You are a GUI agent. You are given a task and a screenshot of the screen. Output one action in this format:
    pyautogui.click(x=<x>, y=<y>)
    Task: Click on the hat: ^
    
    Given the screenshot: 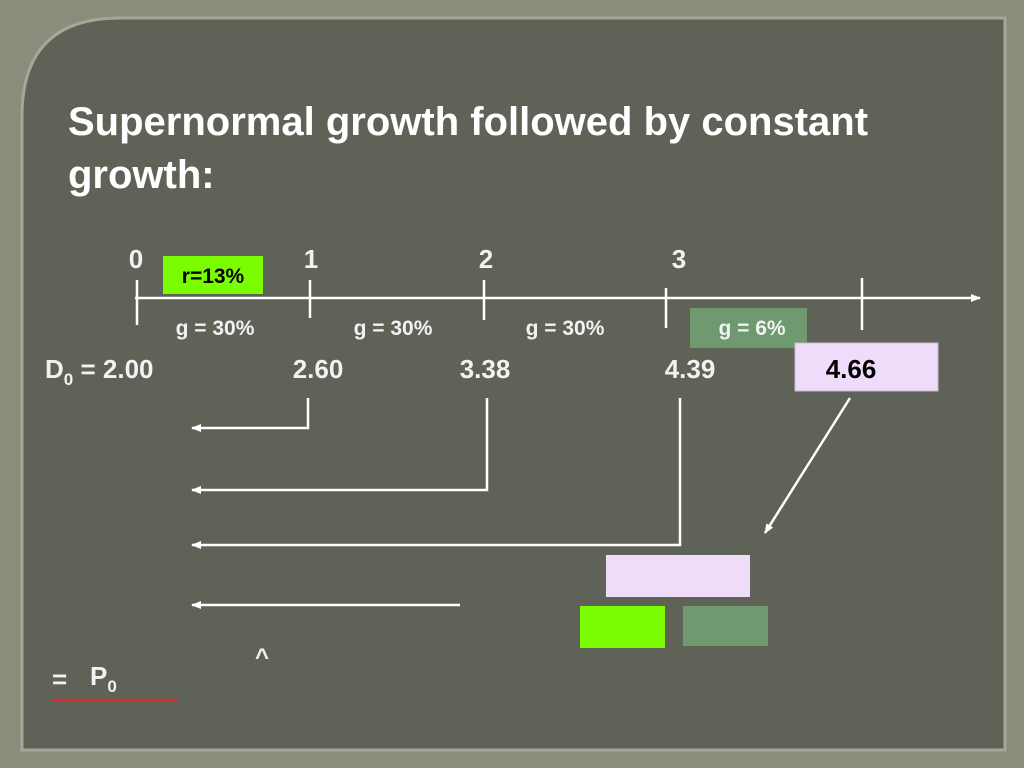 What is the action you would take?
    pyautogui.click(x=262, y=657)
    